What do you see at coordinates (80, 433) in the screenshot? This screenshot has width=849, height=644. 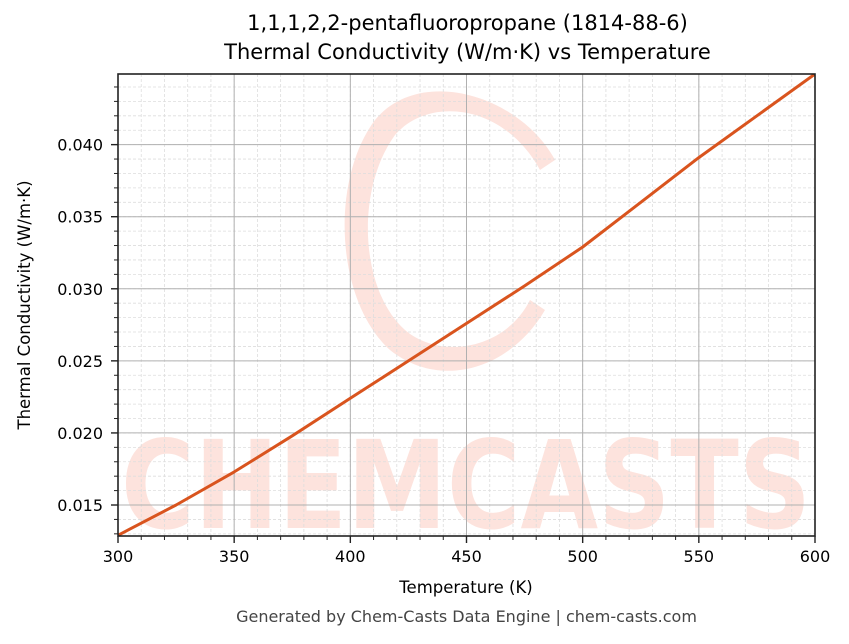 I see `y-tick-label: 0.020` at bounding box center [80, 433].